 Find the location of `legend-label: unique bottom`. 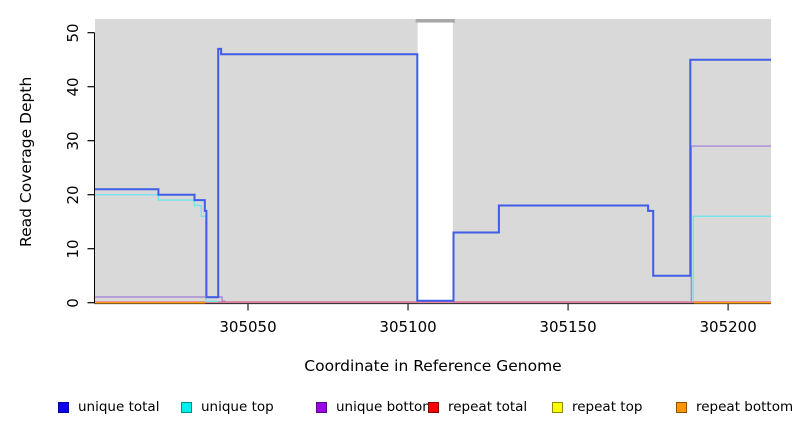

legend-label: unique bottom is located at coordinates (386, 407).